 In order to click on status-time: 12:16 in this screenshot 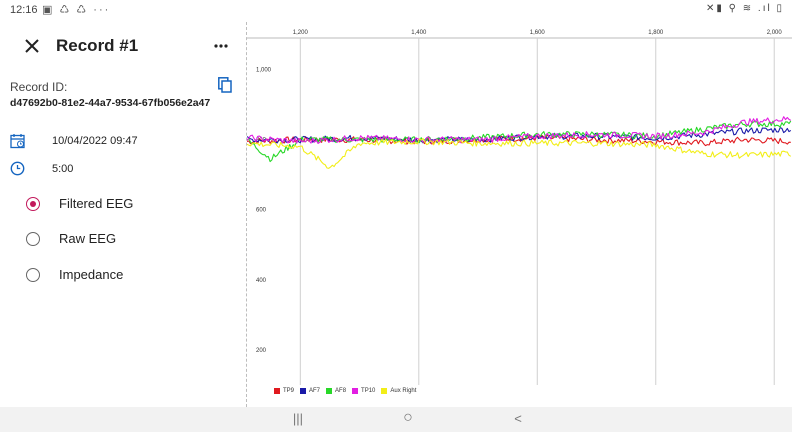, I will do `click(24, 10)`.